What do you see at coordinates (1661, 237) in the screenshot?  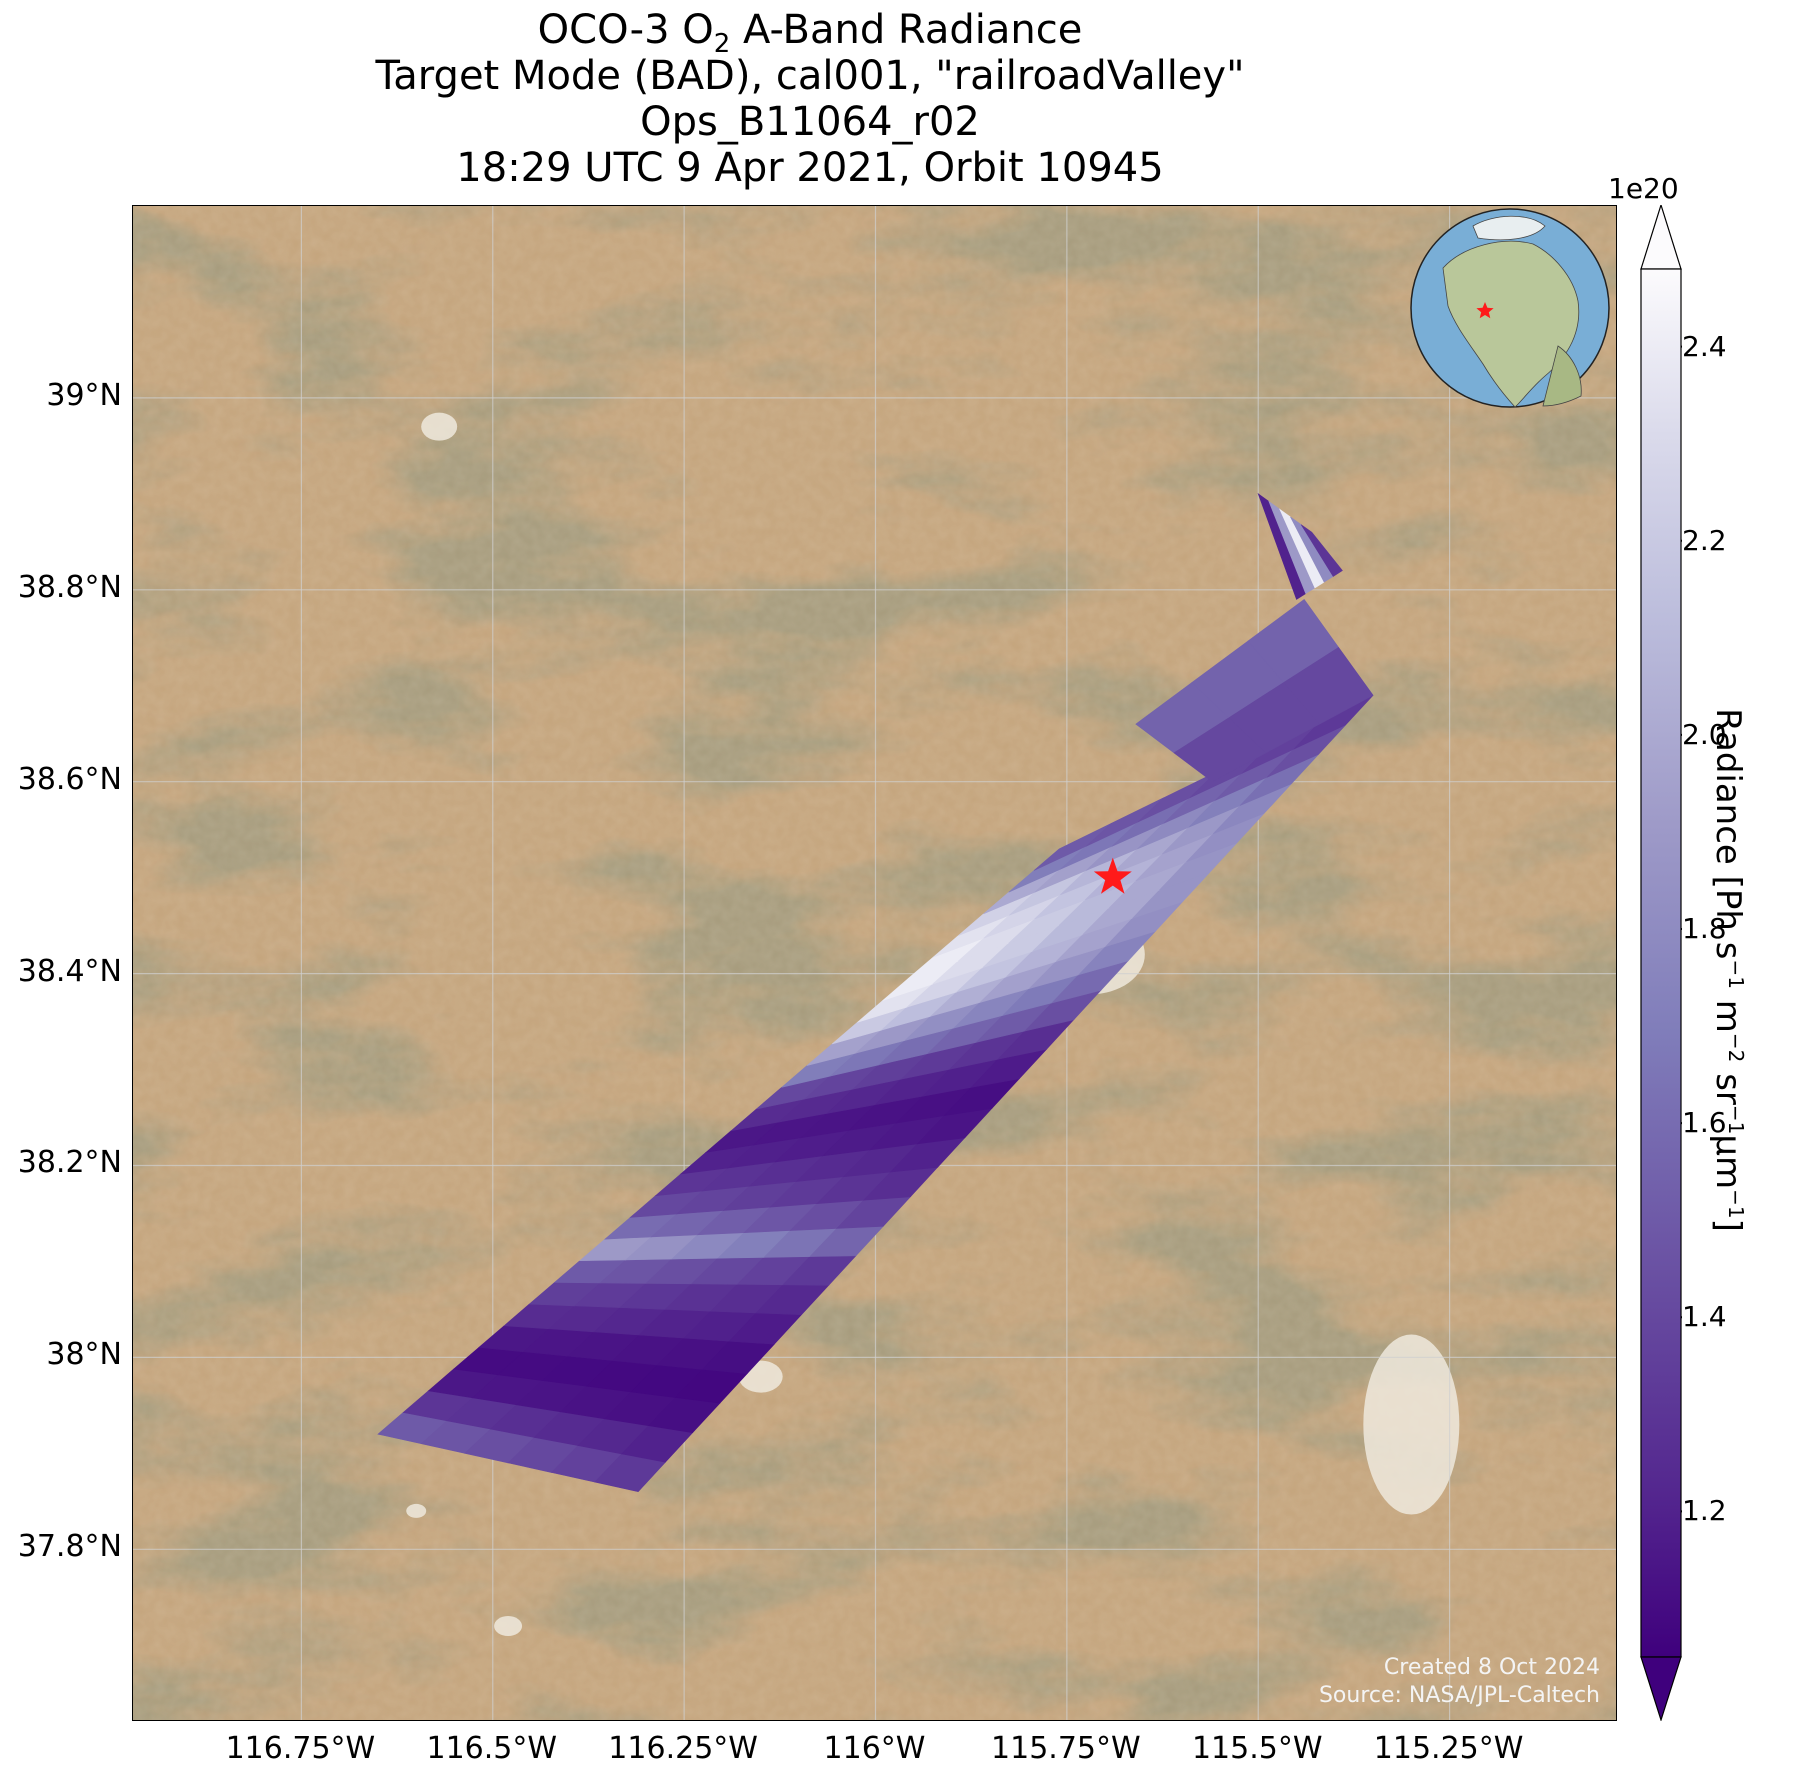 I see `colorbar-extend-top` at bounding box center [1661, 237].